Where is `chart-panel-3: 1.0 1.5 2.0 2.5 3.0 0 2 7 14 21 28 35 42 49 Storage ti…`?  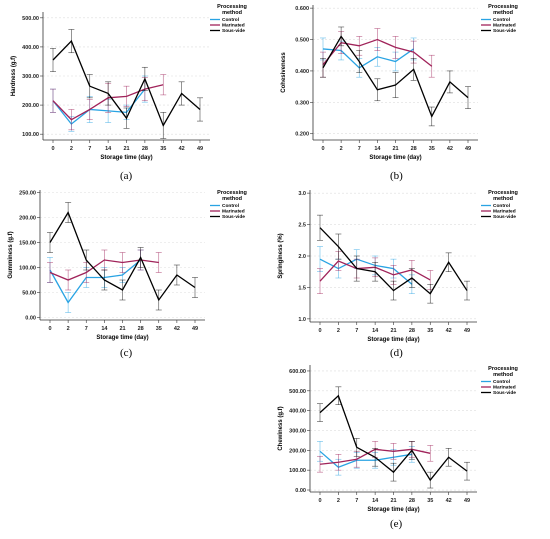 chart-panel-3: 1.0 1.5 2.0 2.5 3.0 0 2 7 14 21 28 35 42 49 Storage ti… is located at coordinates (398, 266).